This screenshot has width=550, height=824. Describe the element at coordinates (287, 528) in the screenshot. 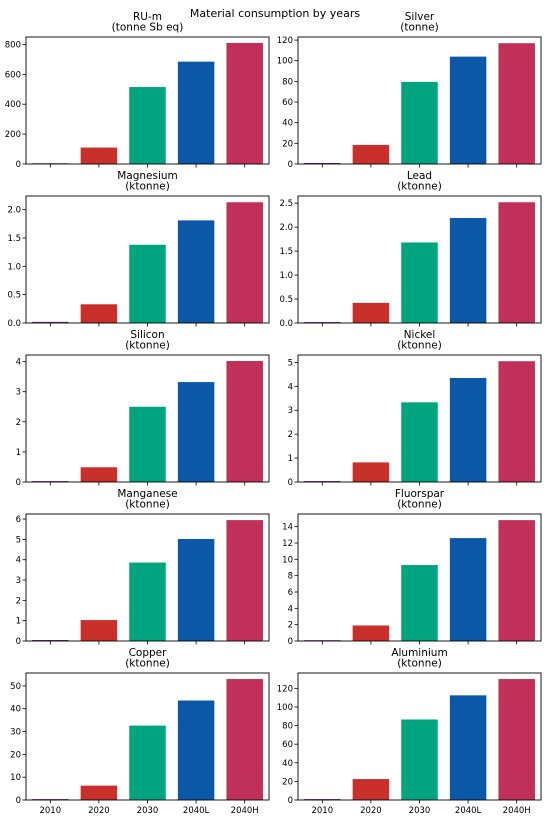

I see `y-tick-label: 14` at that location.